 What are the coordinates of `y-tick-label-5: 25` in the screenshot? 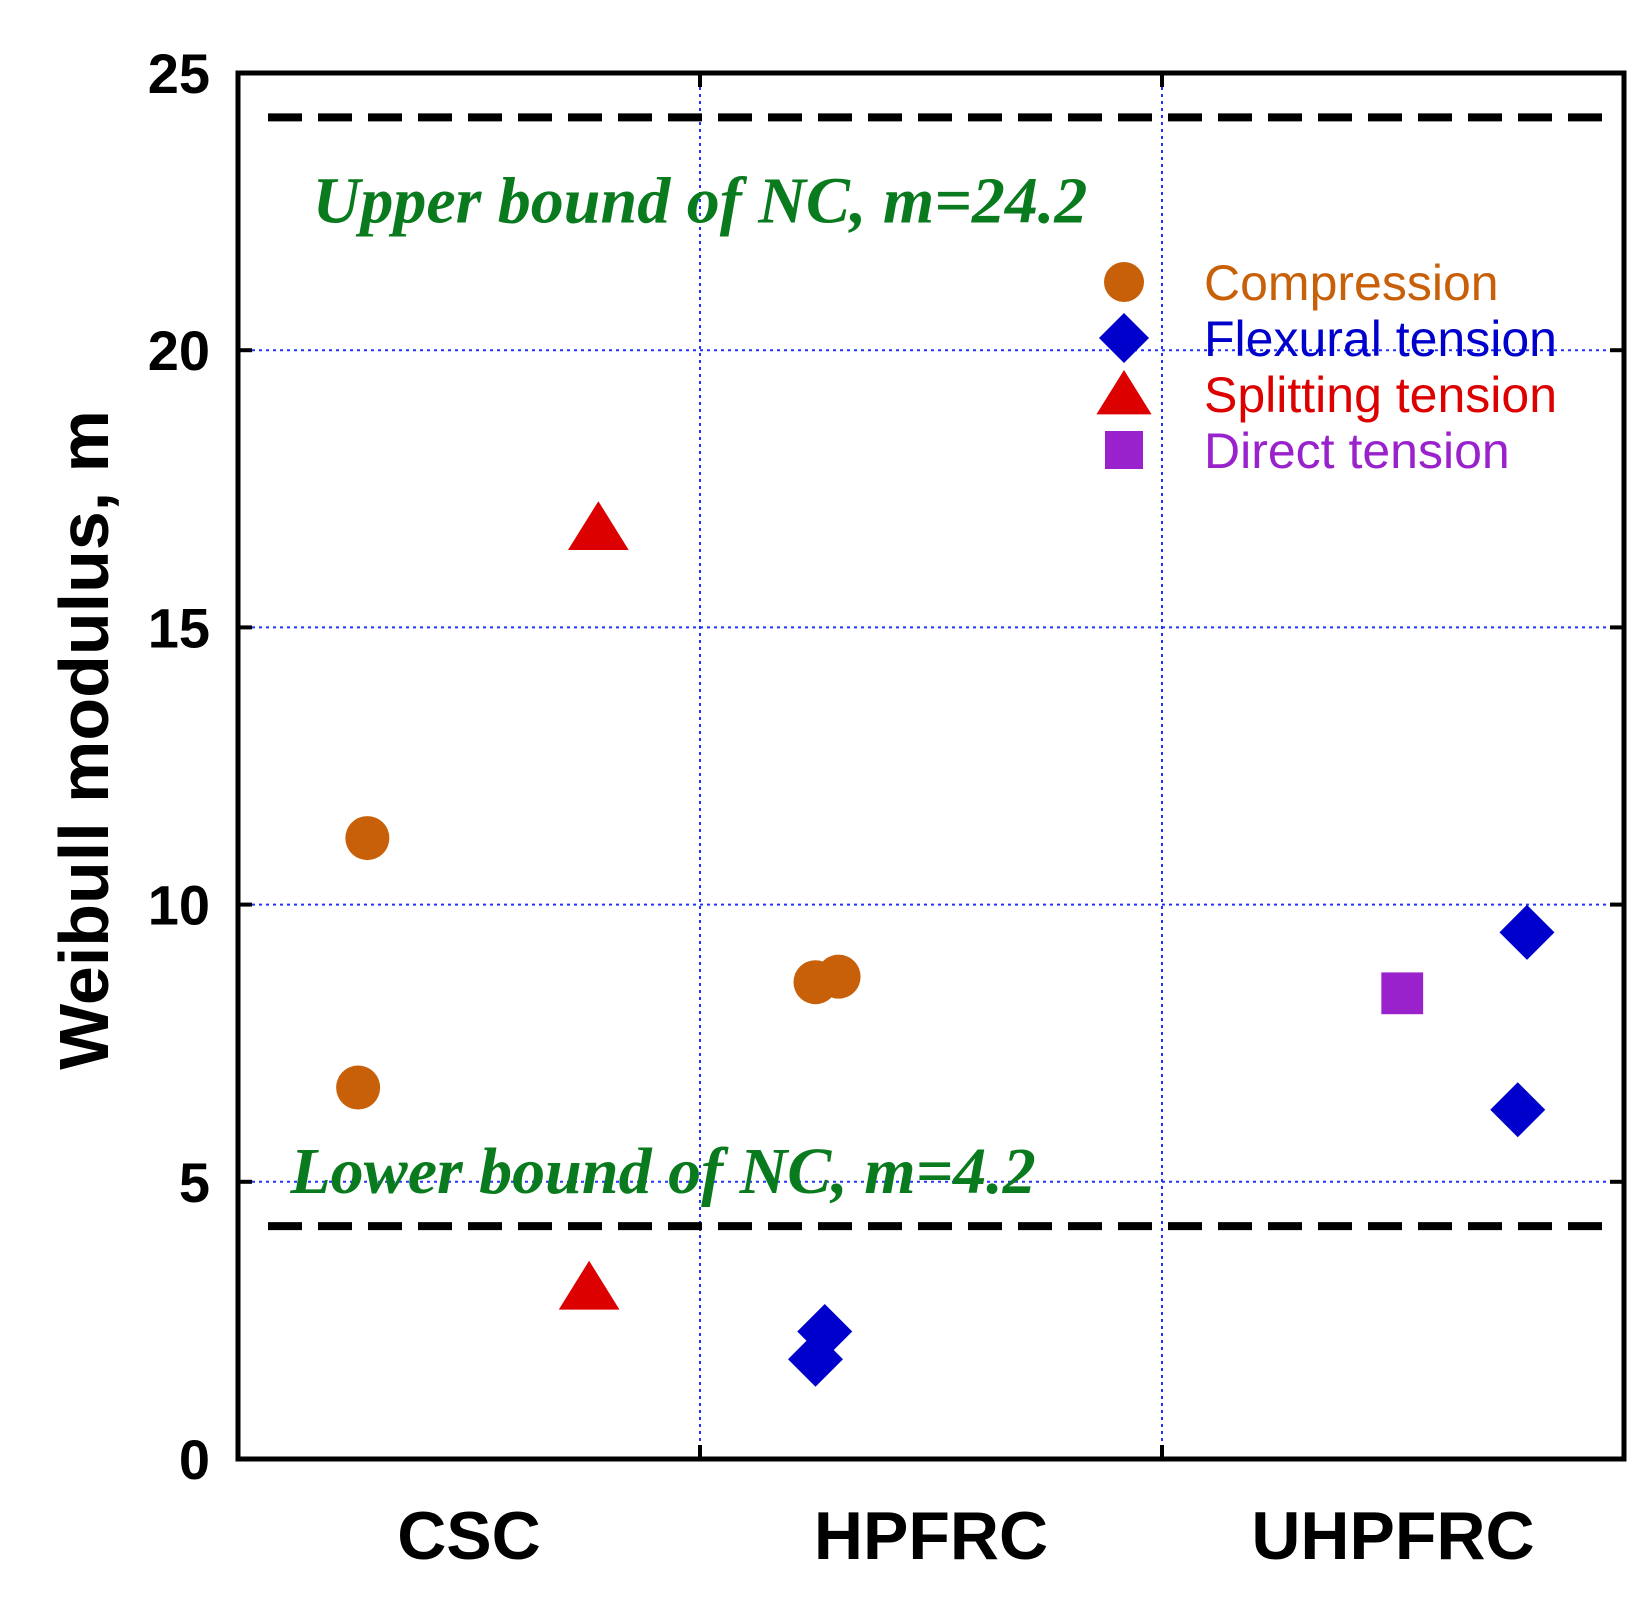 It's located at (179, 73).